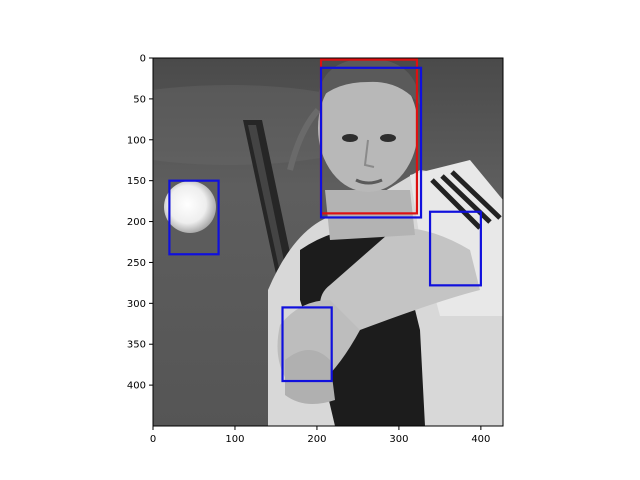  I want to click on x-axis: 0 100 200 300 400, so click(320, 435).